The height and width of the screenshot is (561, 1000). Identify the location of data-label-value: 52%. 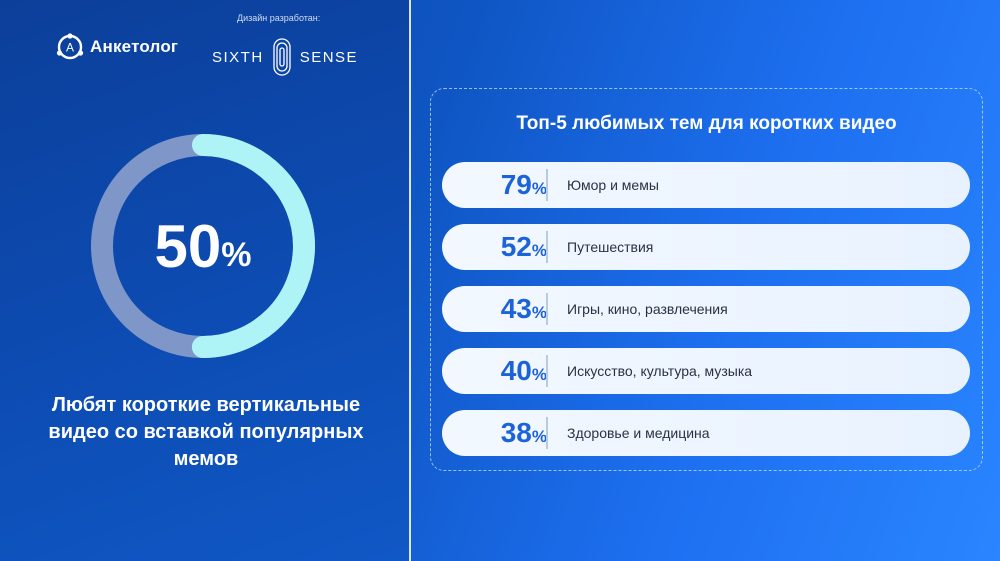
(494, 247).